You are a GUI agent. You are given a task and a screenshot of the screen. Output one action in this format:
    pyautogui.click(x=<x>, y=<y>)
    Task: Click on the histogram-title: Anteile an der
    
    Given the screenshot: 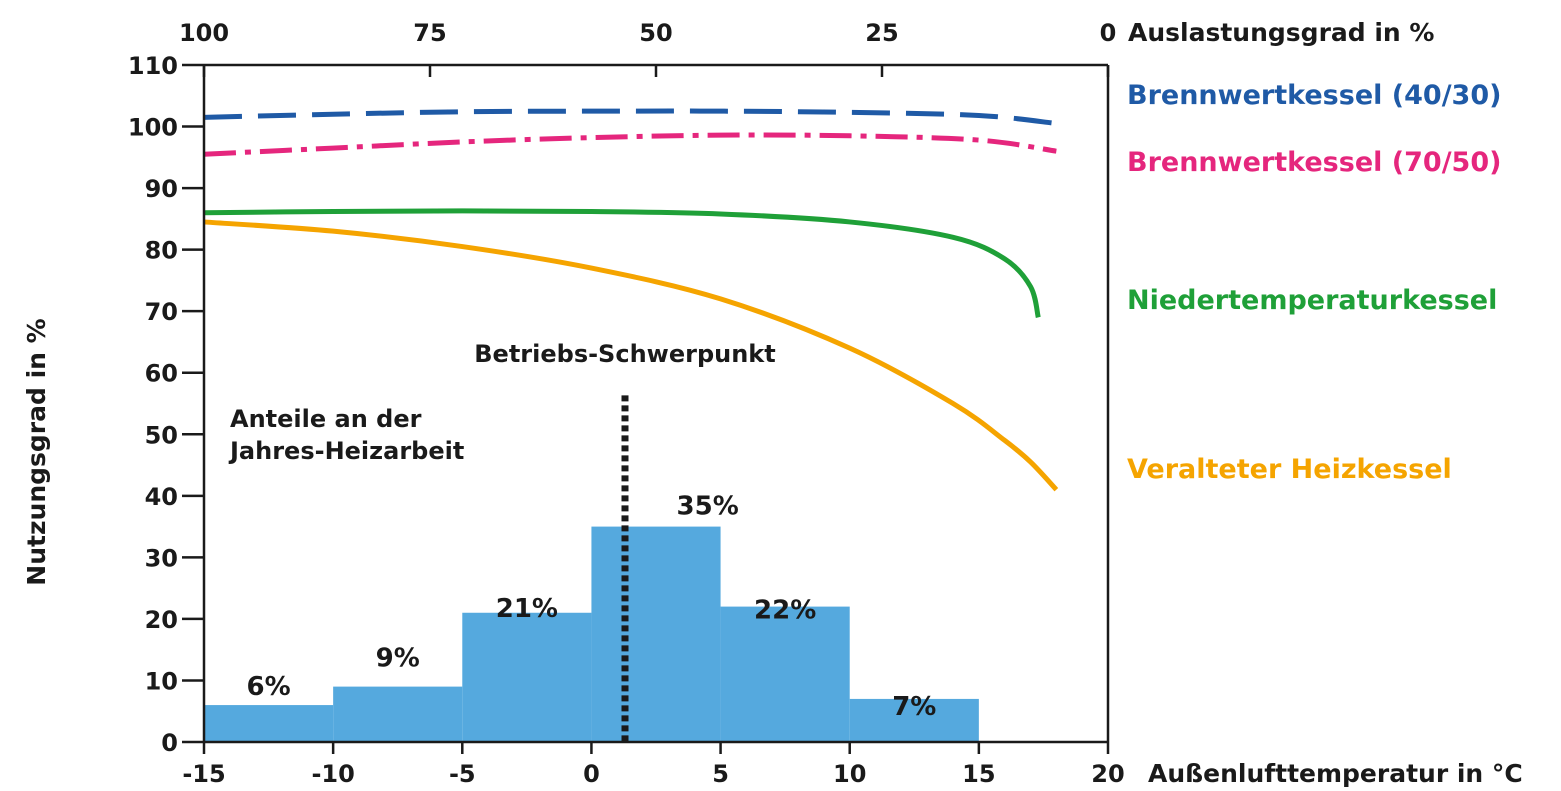 What is the action you would take?
    pyautogui.click(x=326, y=419)
    